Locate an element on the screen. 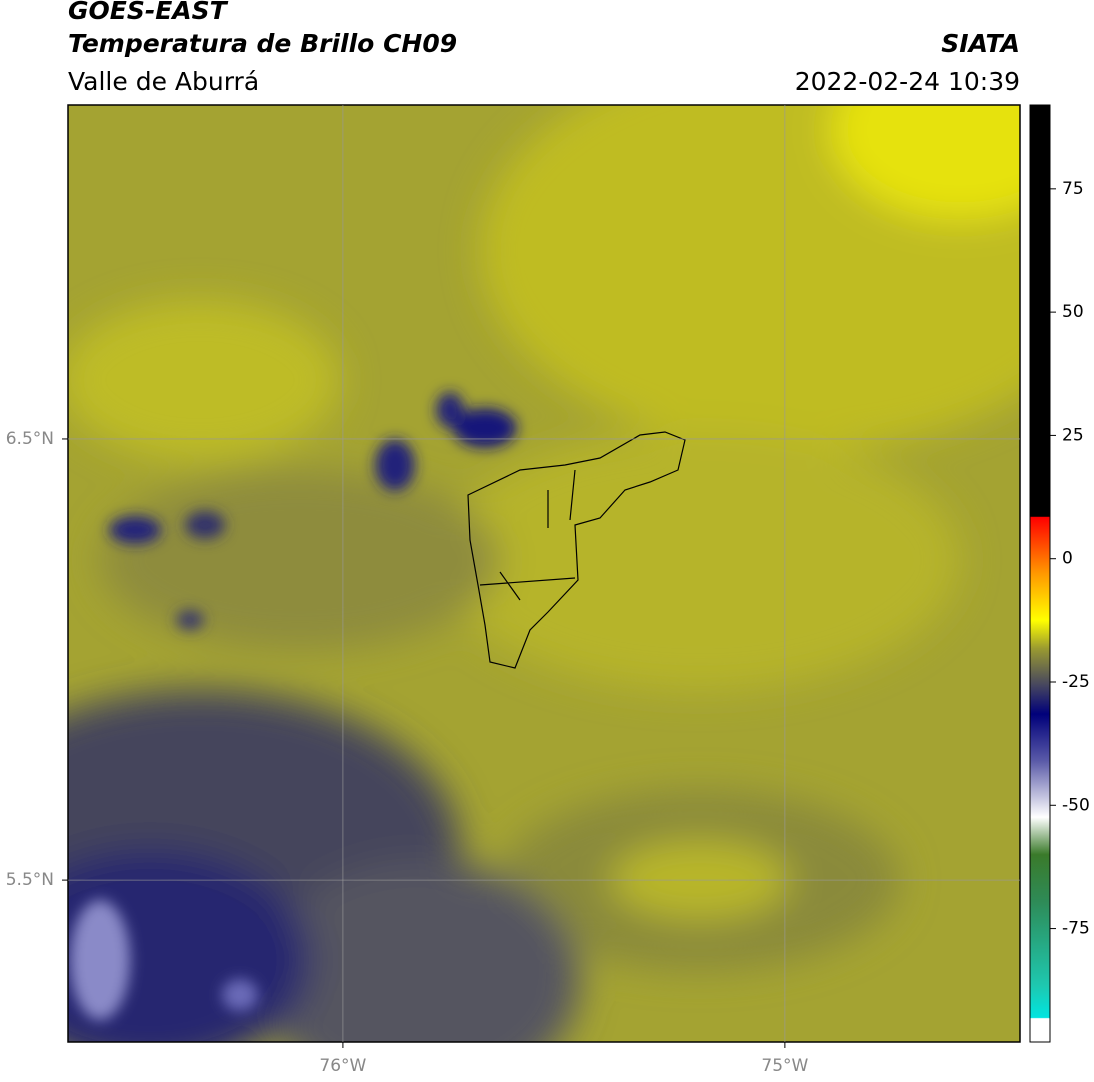 The image size is (1094, 1082). colorbar-tick-label: -25 is located at coordinates (1076, 682).